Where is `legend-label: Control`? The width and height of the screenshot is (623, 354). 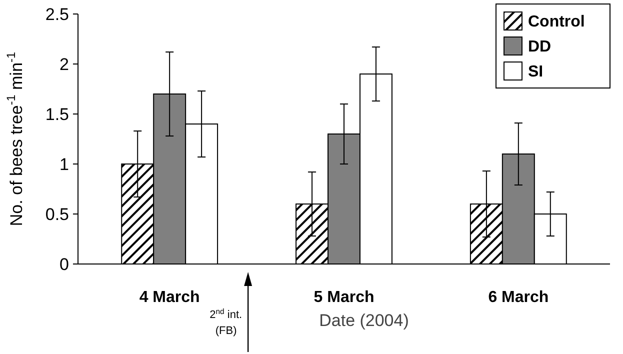
legend-label: Control is located at coordinates (556, 22).